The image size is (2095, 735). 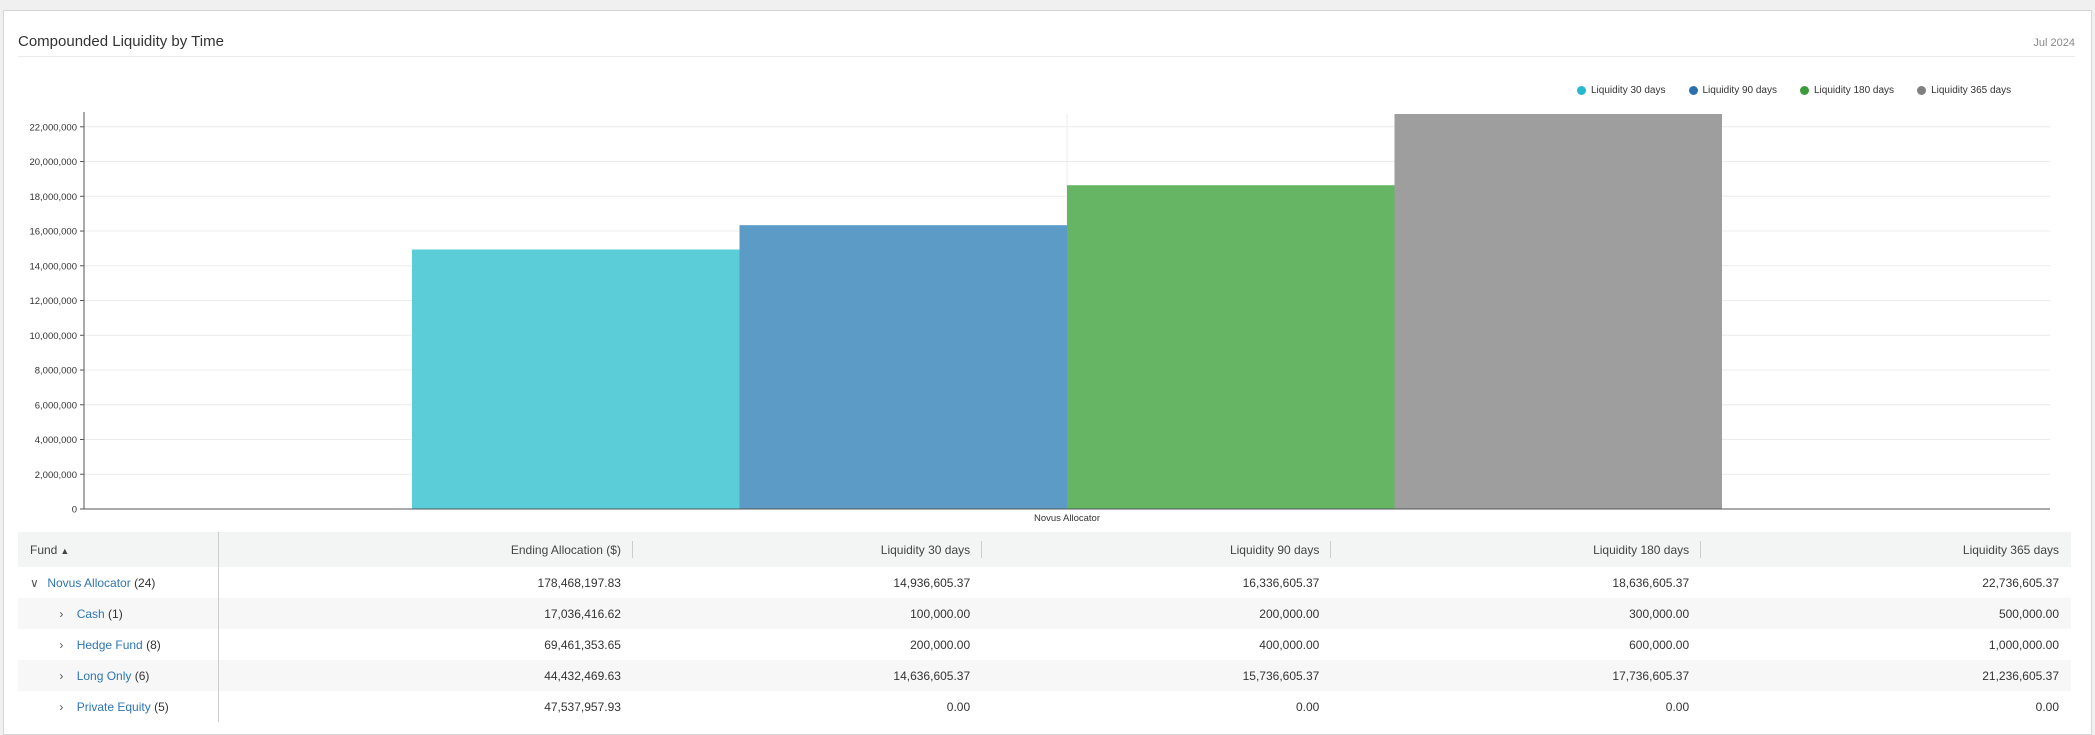 I want to click on legend-item-365d: Liquidity 365 days, so click(x=1964, y=90).